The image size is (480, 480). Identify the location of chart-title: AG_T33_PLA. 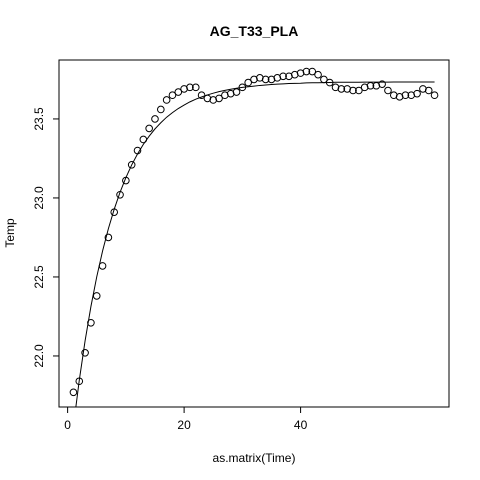
(254, 31).